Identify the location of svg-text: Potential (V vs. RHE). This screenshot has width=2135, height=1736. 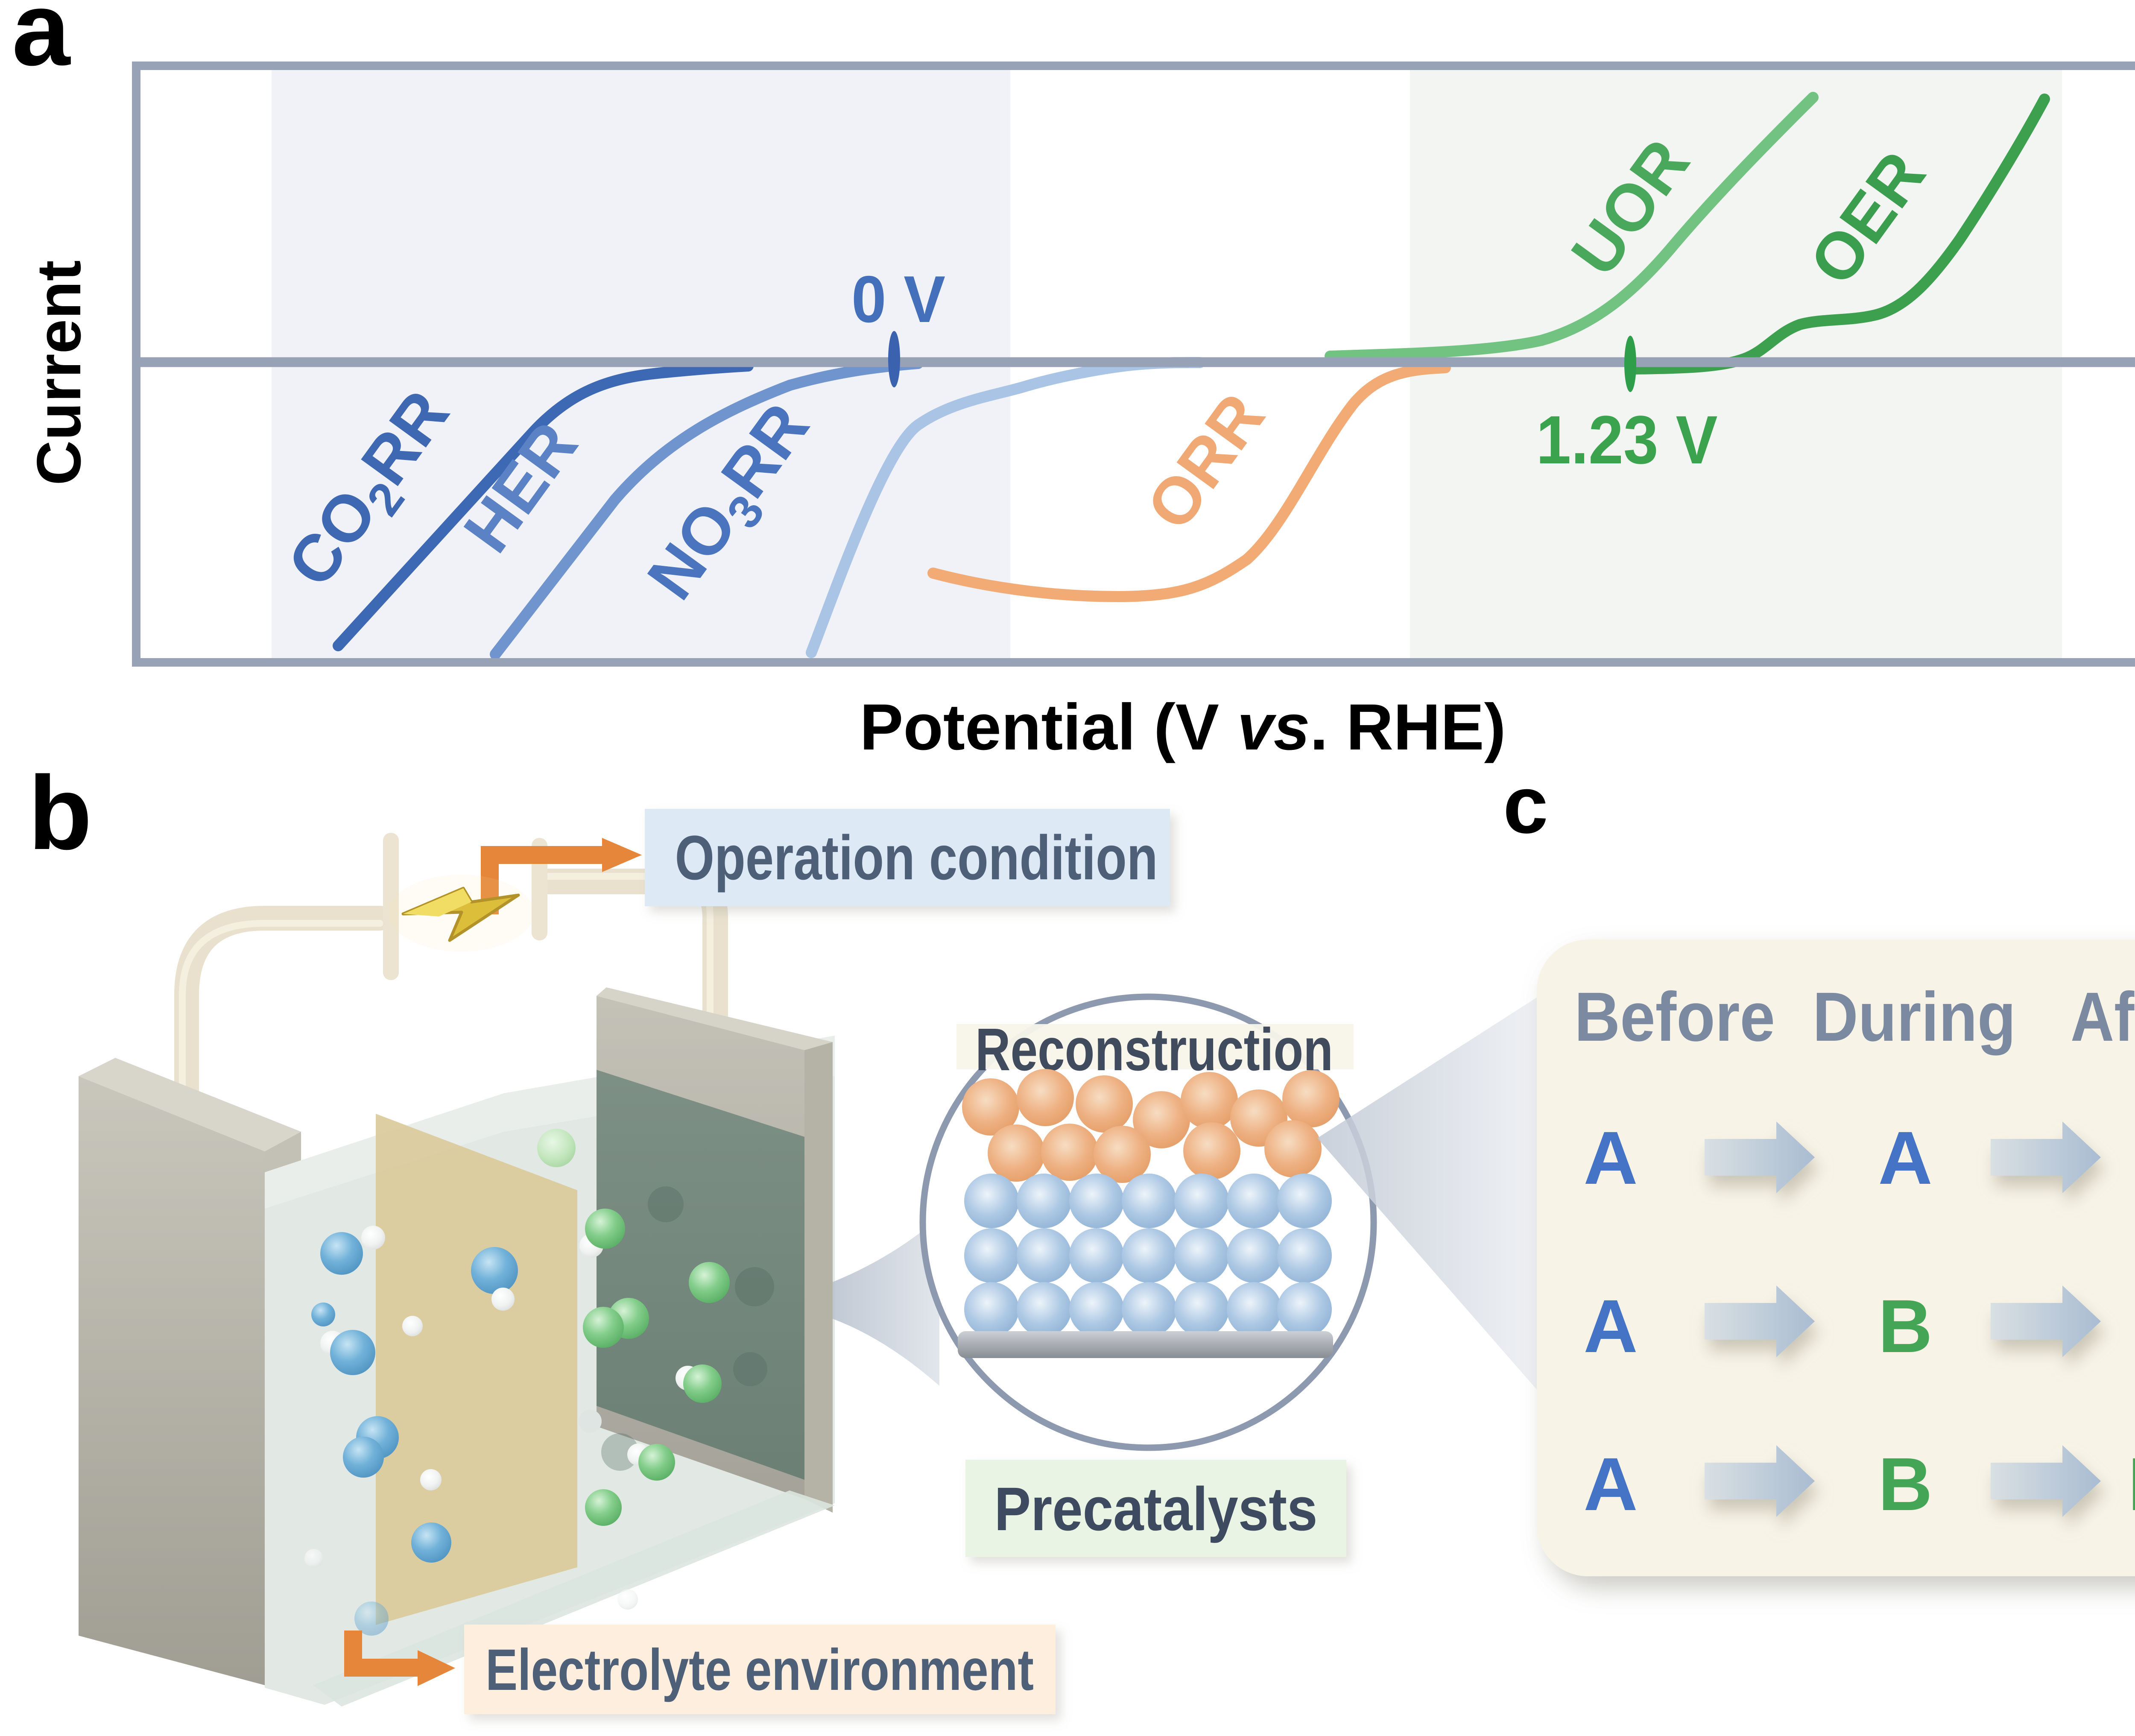
(1183, 727).